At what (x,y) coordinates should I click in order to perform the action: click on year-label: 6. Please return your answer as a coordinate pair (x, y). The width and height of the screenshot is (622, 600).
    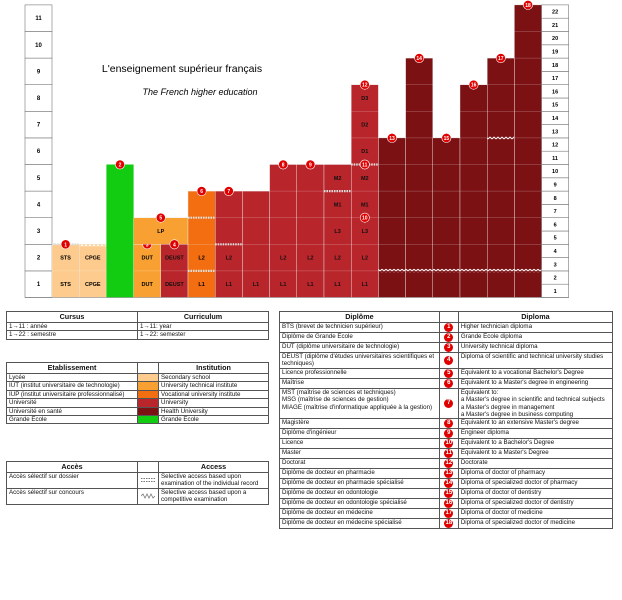
    Looking at the image, I should click on (39, 152).